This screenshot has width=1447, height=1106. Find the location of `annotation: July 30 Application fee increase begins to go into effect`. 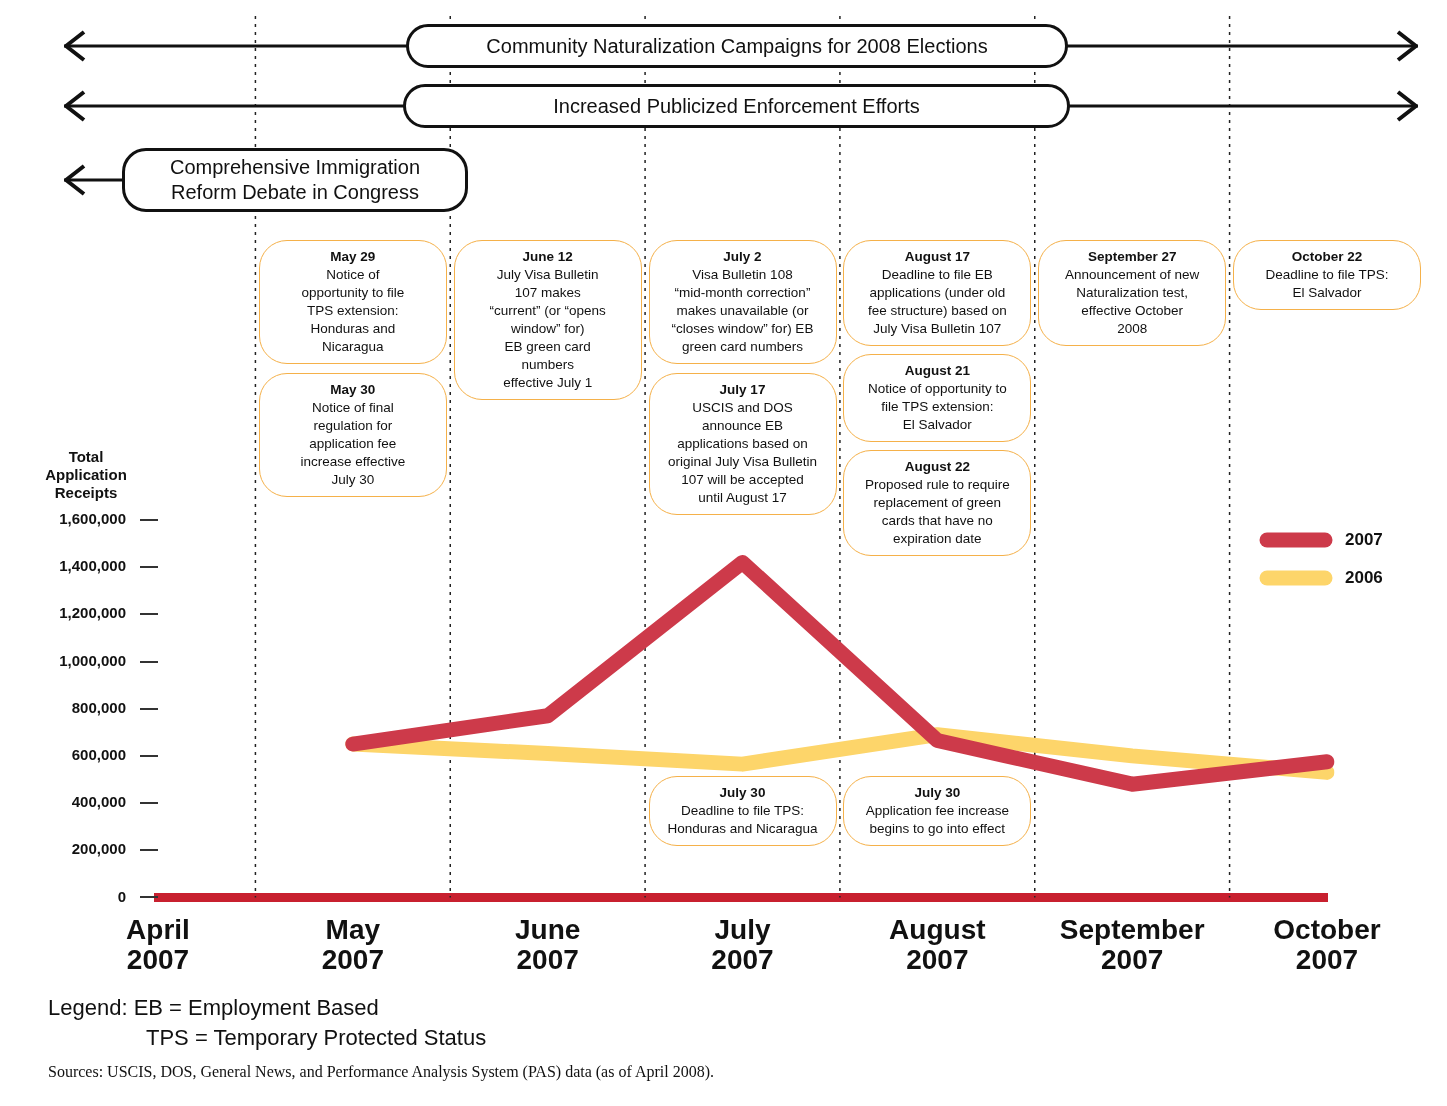

annotation: July 30 Application fee increase begins to go into effect is located at coordinates (937, 811).